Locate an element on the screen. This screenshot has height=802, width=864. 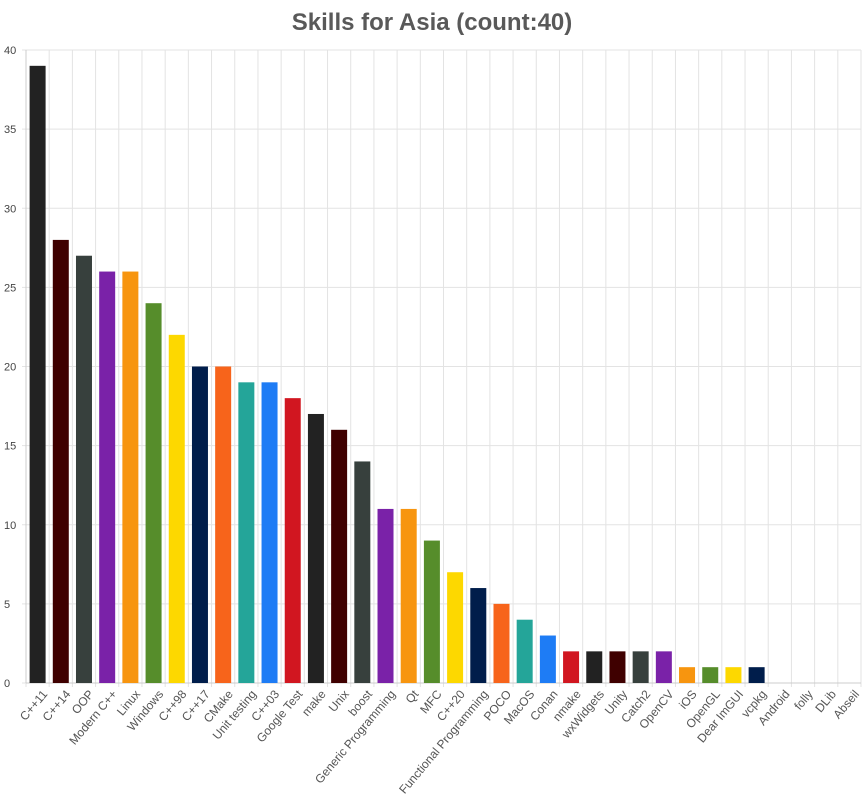
y-tick-label: 10 is located at coordinates (10, 526).